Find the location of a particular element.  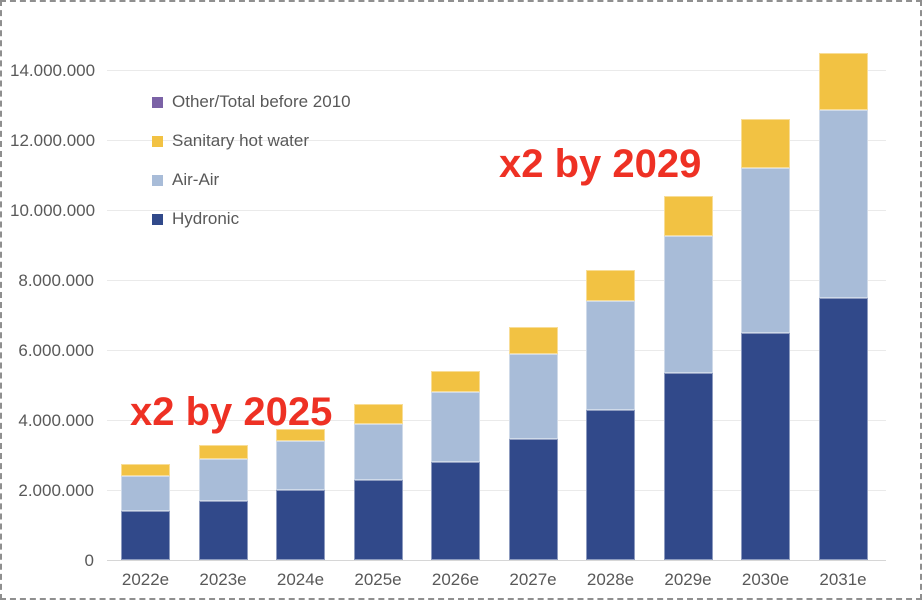

bar-segment-2022e-hydronic is located at coordinates (145, 535).